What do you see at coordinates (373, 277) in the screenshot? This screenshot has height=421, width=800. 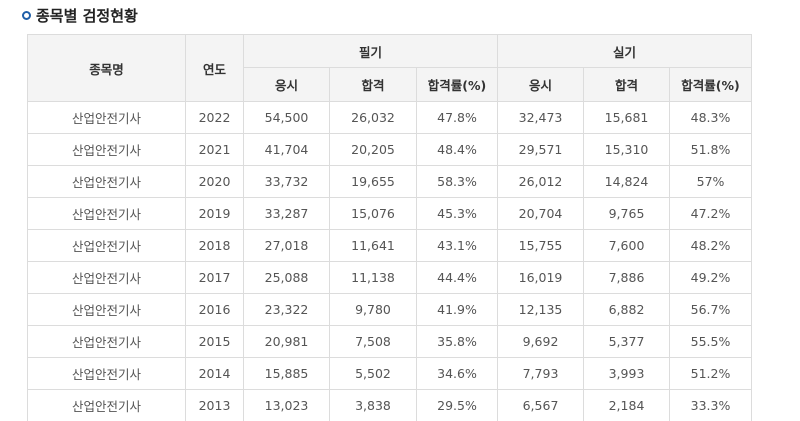 I see `cell-written-passed: 11,138` at bounding box center [373, 277].